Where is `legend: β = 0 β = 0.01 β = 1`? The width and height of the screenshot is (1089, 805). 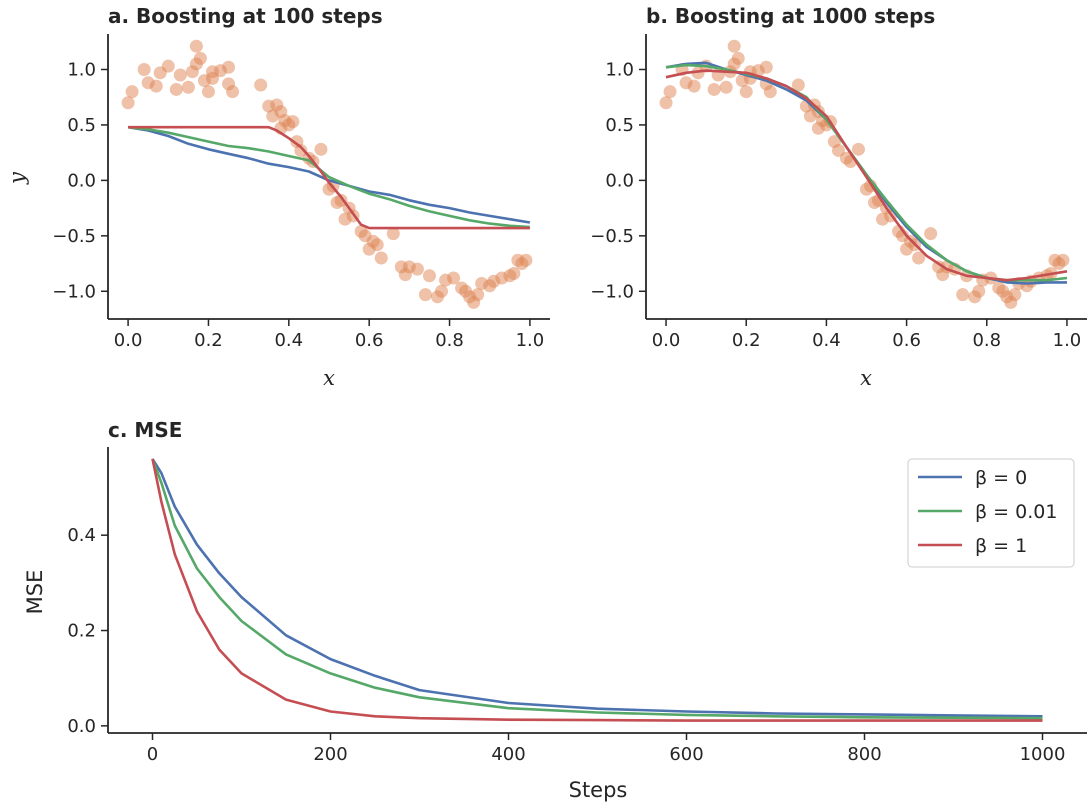
legend: β = 0 β = 0.01 β = 1 is located at coordinates (991, 513).